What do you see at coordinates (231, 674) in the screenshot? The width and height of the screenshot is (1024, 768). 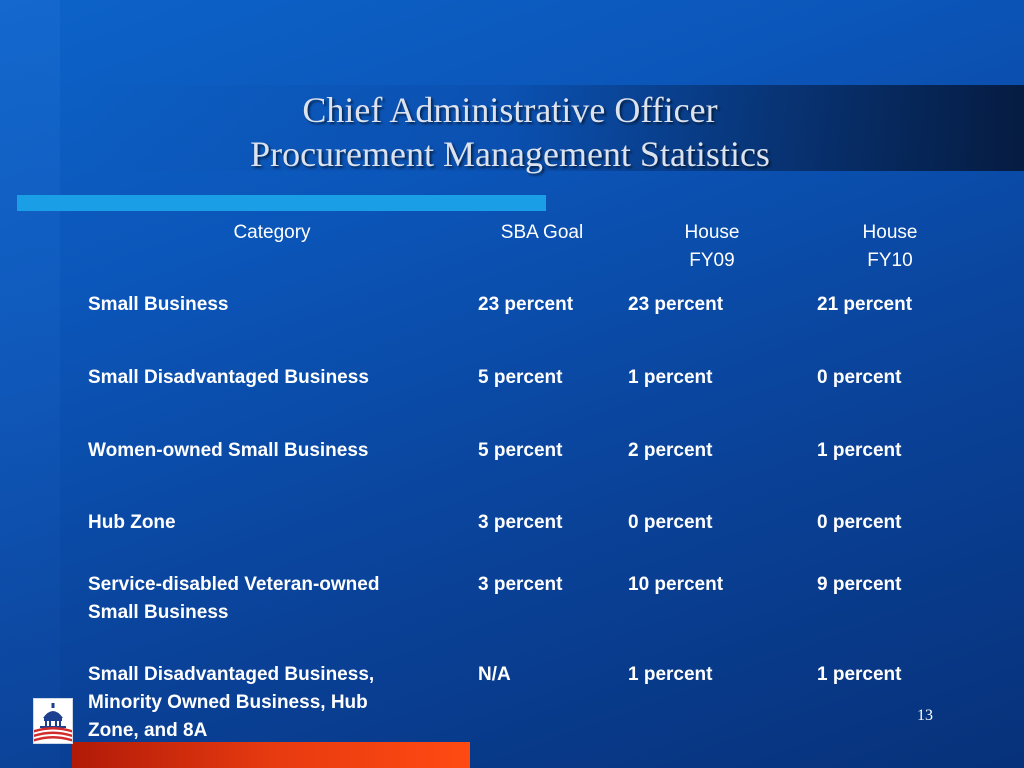 I see `category-line: Small Disadvantaged Business,` at bounding box center [231, 674].